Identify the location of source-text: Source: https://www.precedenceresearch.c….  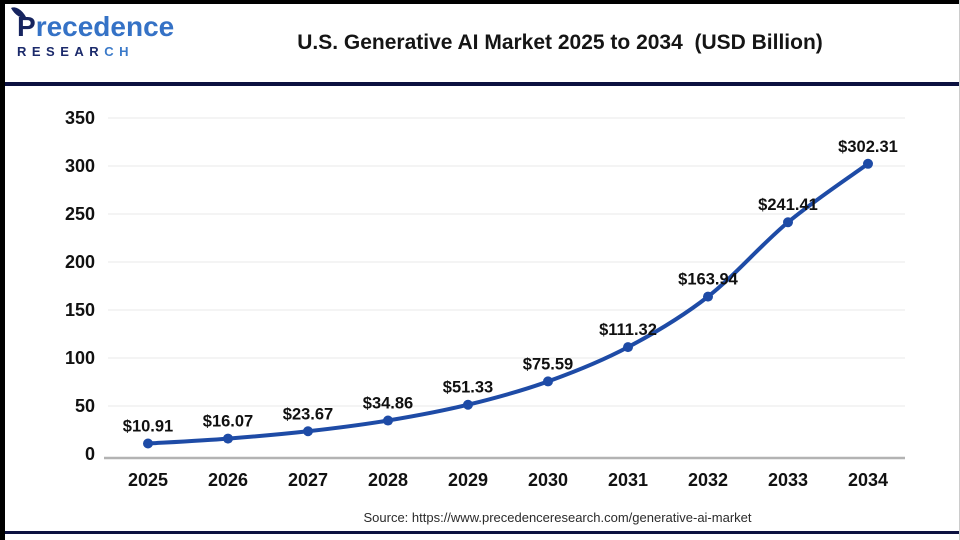
(557, 517).